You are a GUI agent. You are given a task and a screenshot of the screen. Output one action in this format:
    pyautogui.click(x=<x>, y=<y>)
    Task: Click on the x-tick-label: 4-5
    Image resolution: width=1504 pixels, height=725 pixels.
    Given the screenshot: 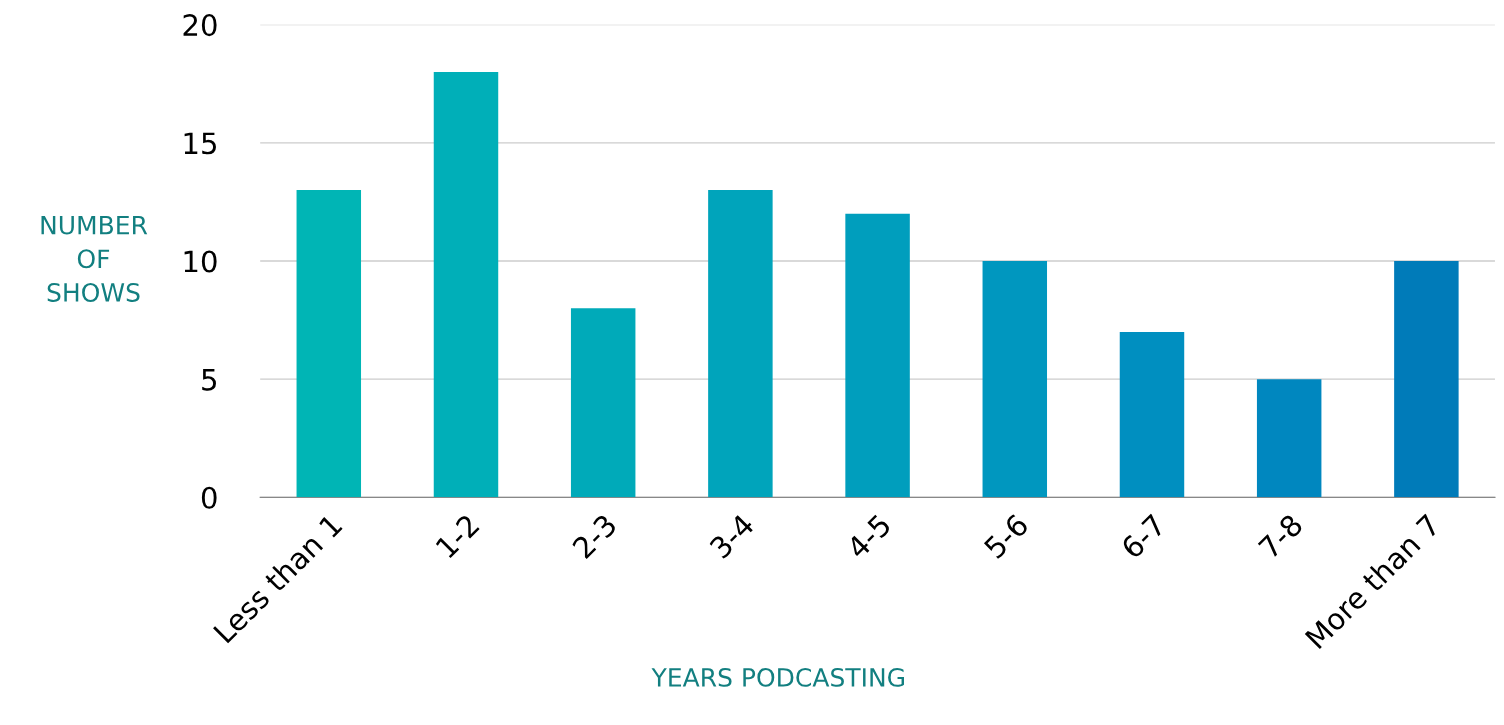 What is the action you would take?
    pyautogui.click(x=868, y=536)
    